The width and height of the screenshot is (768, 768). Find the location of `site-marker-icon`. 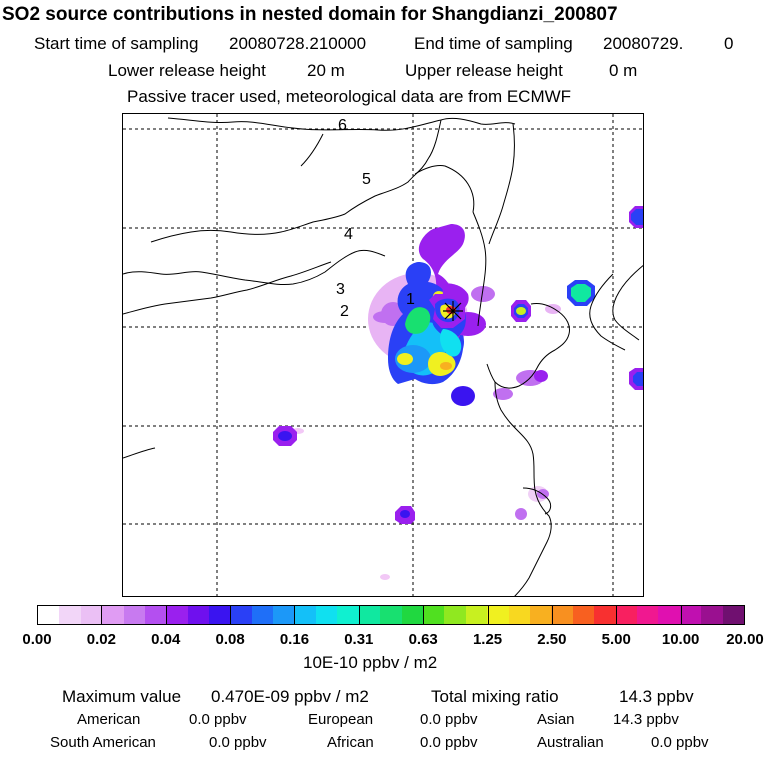

site-marker-icon is located at coordinates (453, 311).